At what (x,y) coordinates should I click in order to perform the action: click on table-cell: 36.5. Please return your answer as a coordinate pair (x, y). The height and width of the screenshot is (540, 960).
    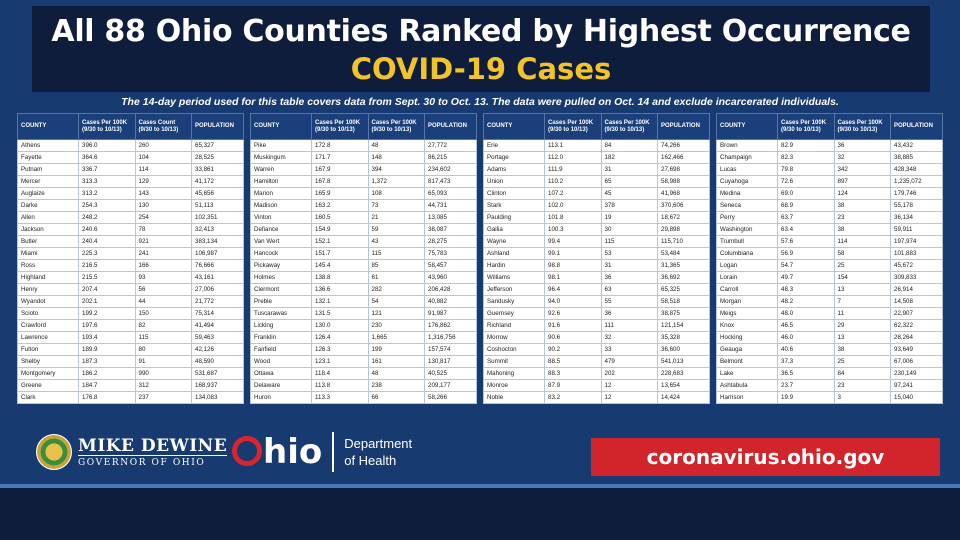
    Looking at the image, I should click on (806, 373).